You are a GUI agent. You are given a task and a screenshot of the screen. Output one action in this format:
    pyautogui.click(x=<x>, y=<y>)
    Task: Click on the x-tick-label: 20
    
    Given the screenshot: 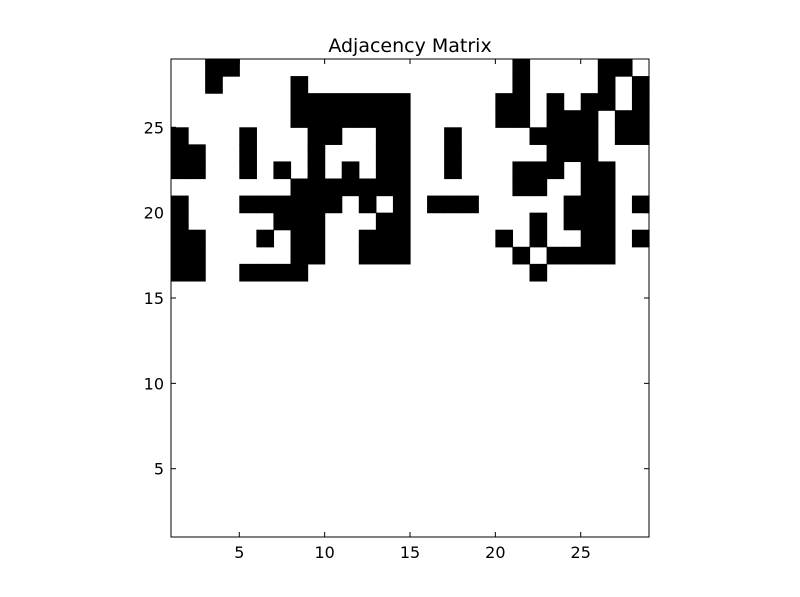 What is the action you would take?
    pyautogui.click(x=495, y=552)
    